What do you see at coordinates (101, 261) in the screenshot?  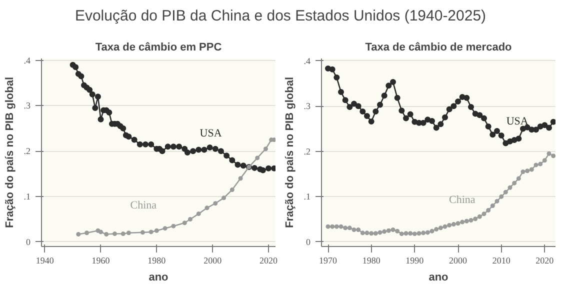 I see `x-tick-label: 1960` at bounding box center [101, 261].